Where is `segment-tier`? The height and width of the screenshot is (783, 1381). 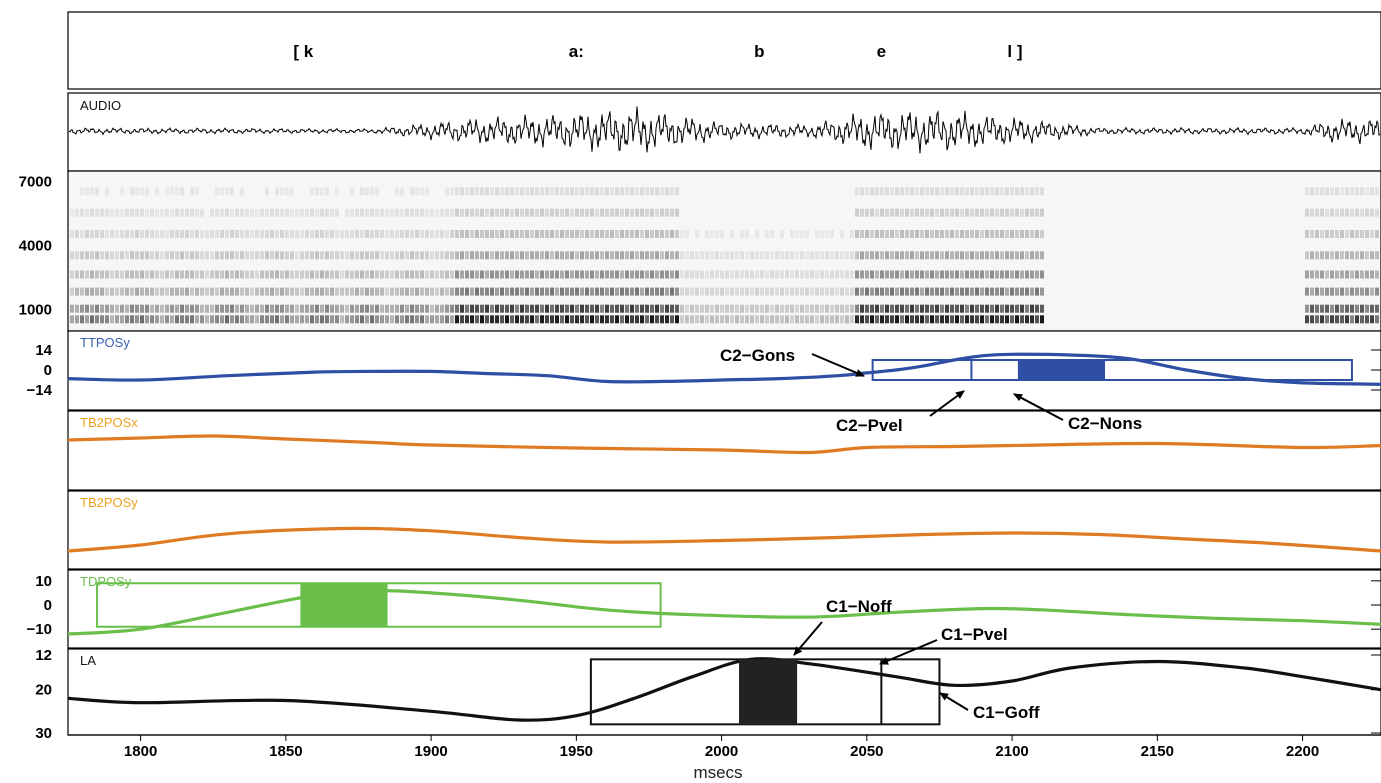
segment-tier is located at coordinates (724, 50).